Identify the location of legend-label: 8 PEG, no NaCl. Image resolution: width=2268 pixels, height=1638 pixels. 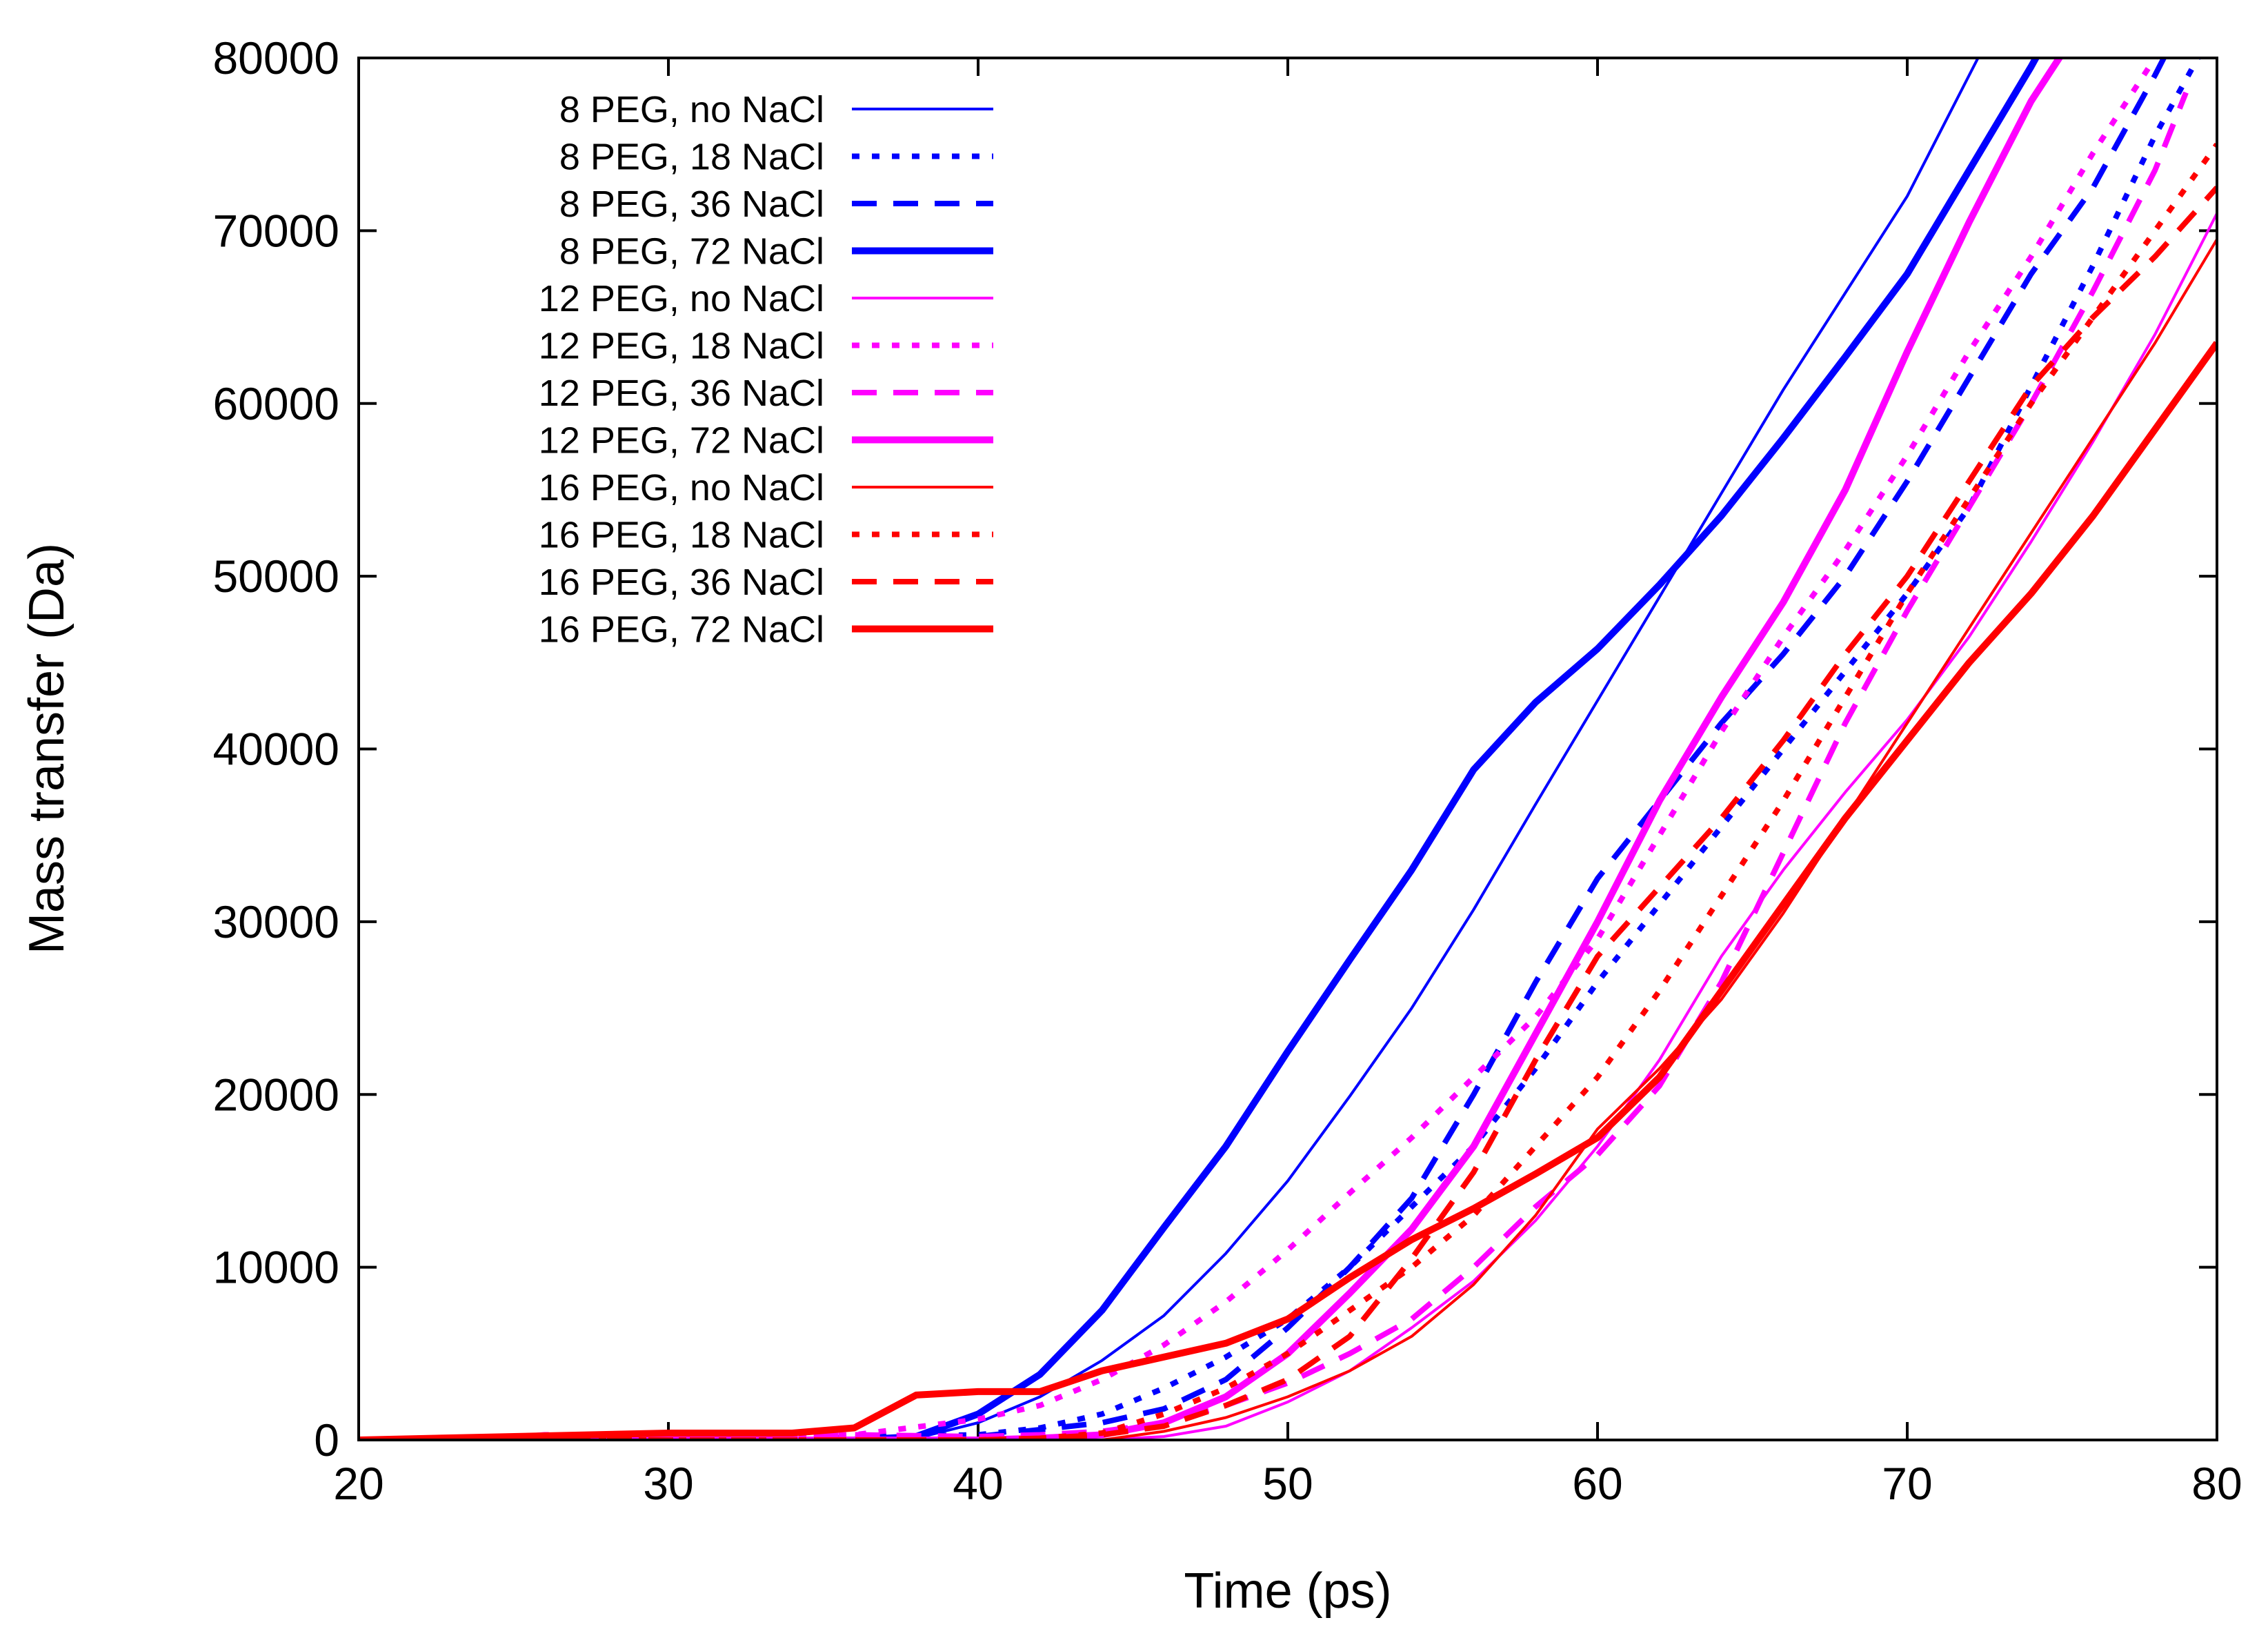
(691, 109).